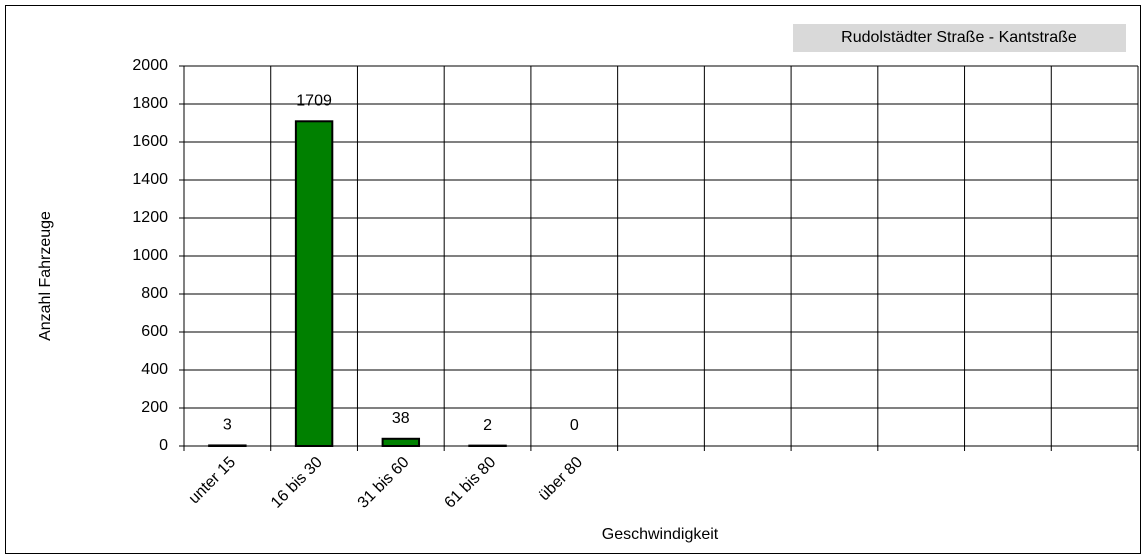  I want to click on y-tick-label: 600, so click(154, 331).